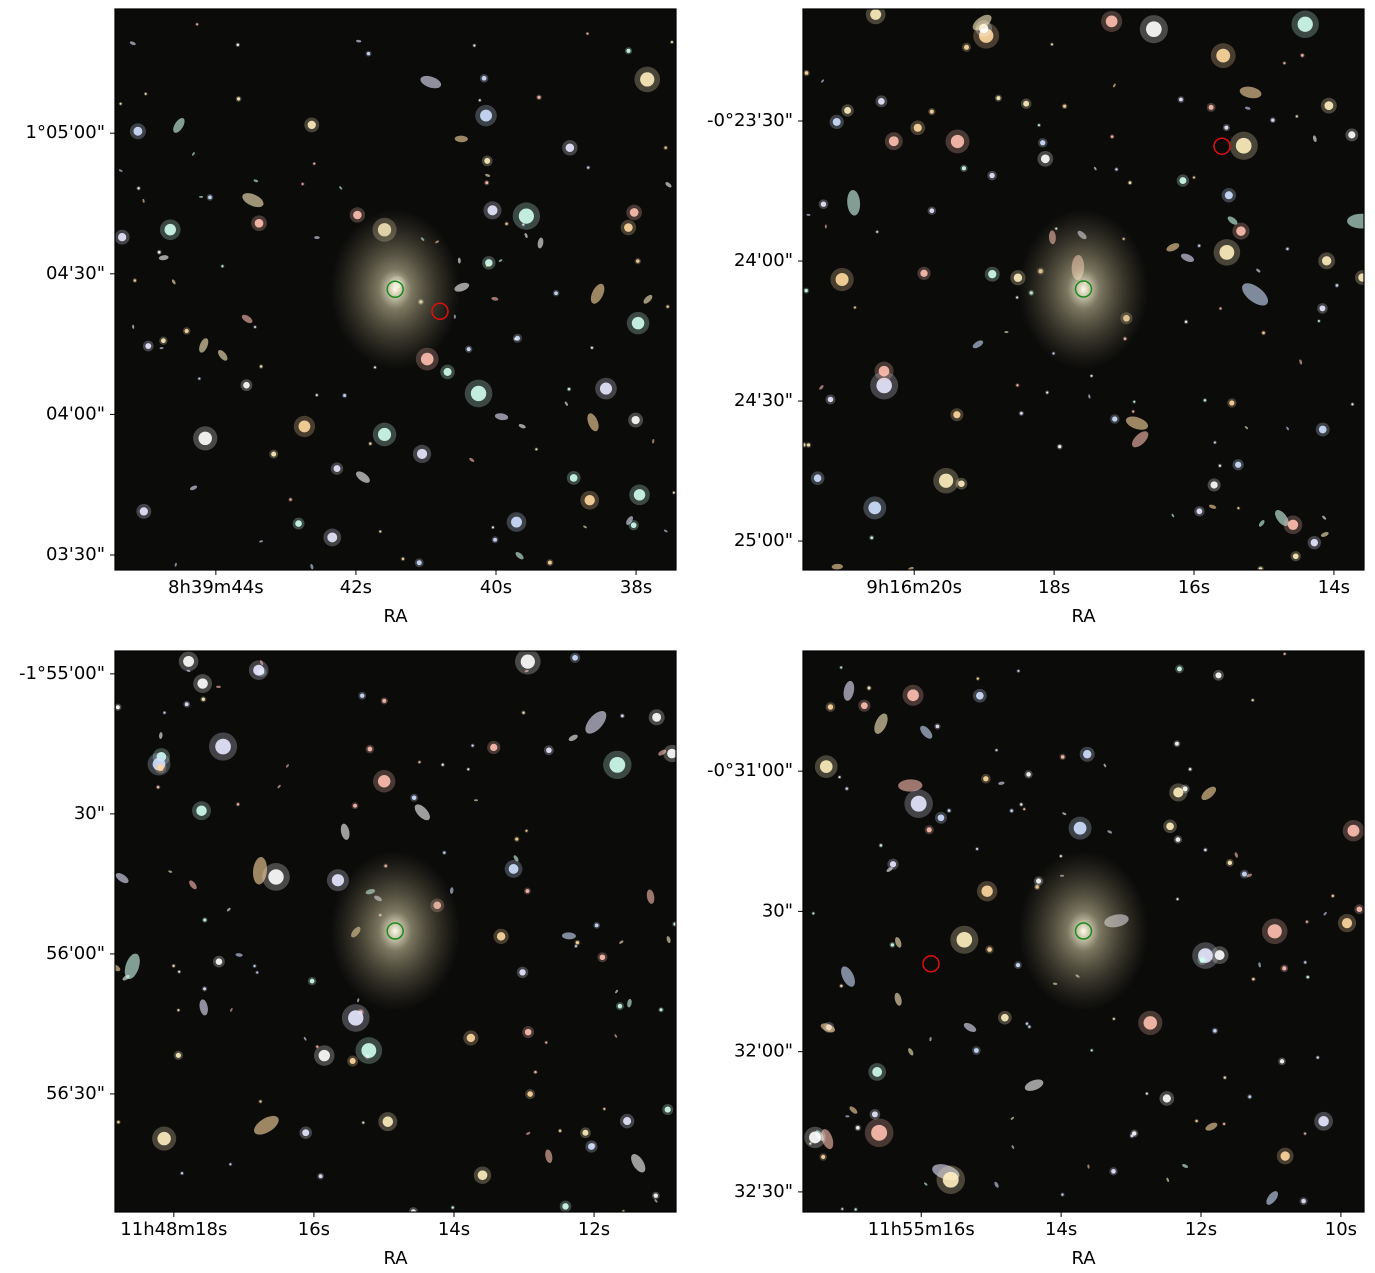 The image size is (1375, 1273). I want to click on marker, so click(1083, 931).